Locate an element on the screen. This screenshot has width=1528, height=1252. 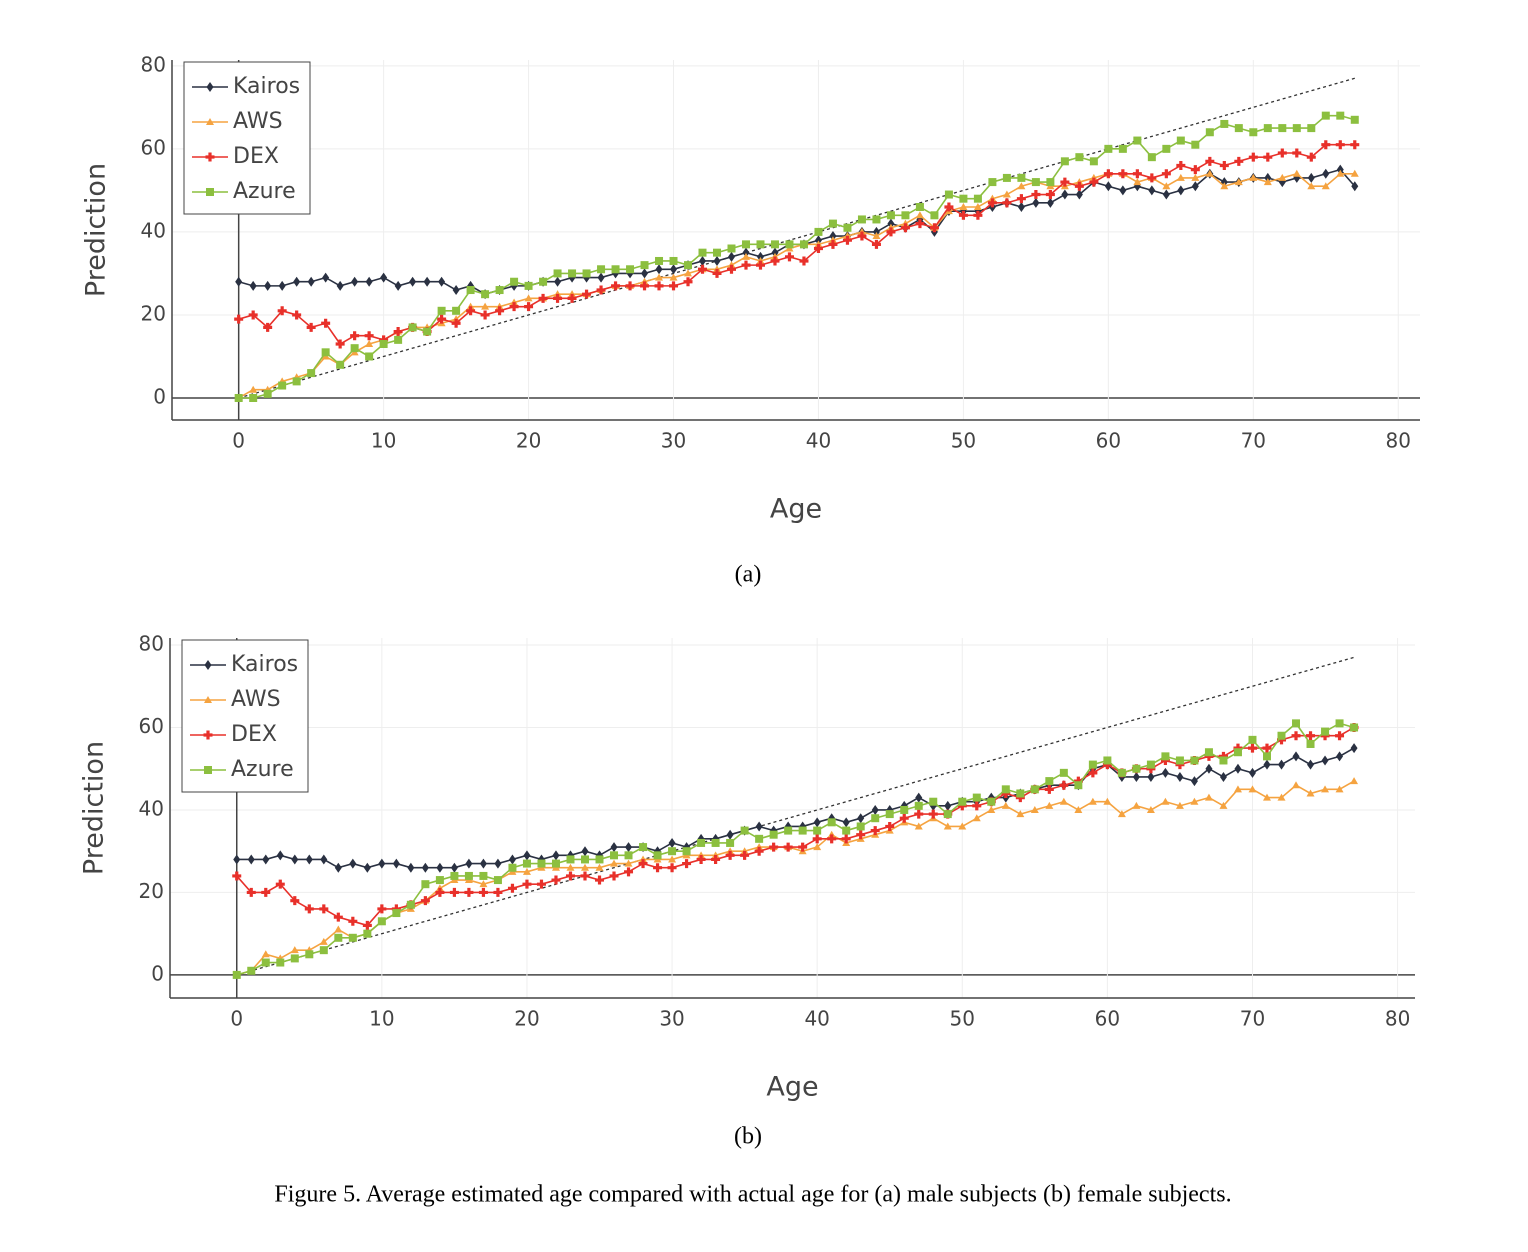
y-tick-label: 0 is located at coordinates (157, 973).